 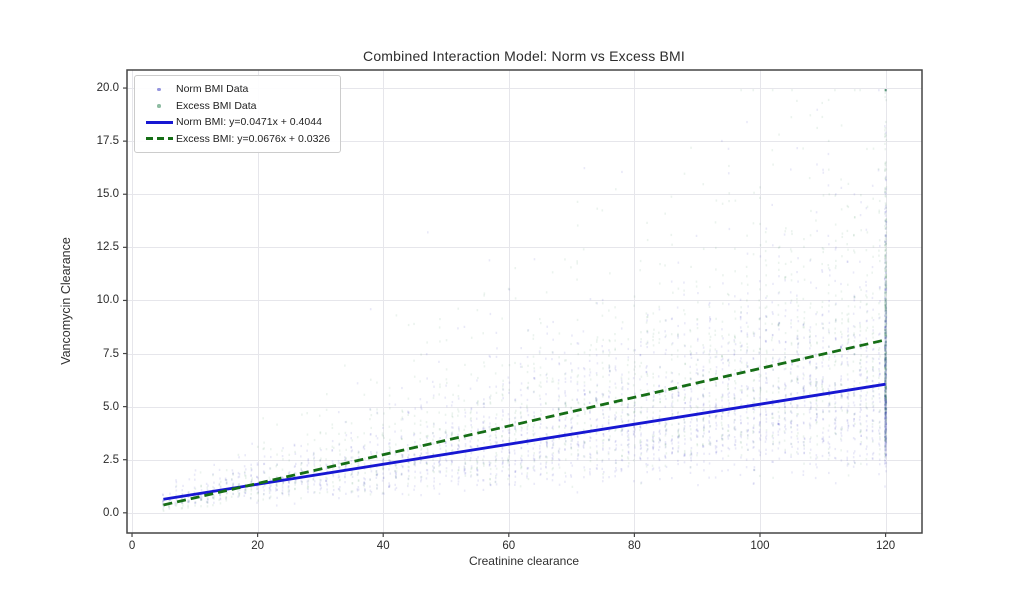 I want to click on legend-item: Excess BMI: y=0.0676x + 0.0326, so click(x=236, y=139).